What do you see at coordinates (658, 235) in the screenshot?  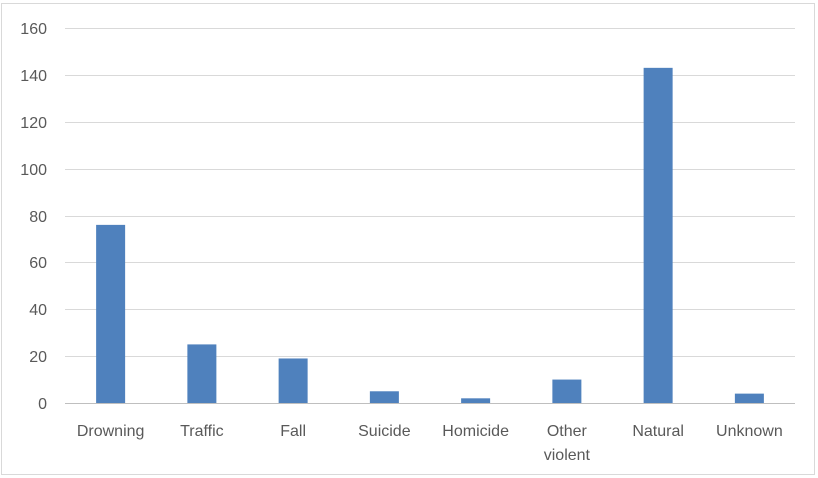 I see `bar-natural` at bounding box center [658, 235].